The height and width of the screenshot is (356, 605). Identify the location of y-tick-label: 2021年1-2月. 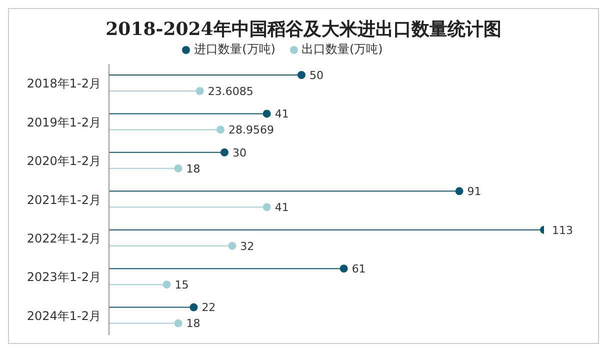
(63, 199).